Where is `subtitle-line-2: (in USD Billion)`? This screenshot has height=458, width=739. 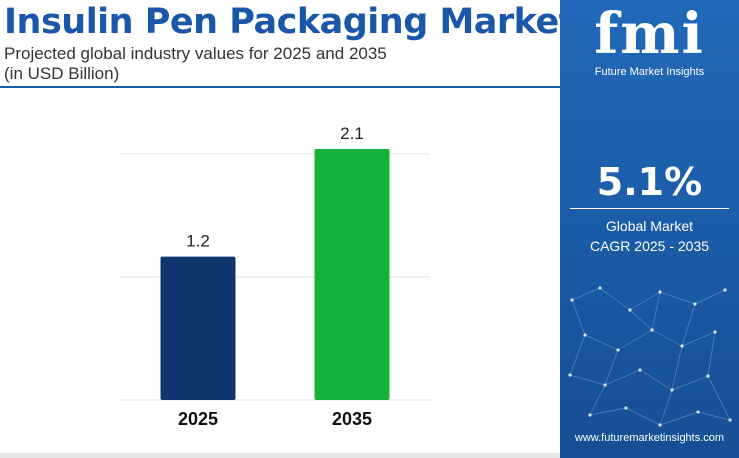
subtitle-line-2: (in USD Billion) is located at coordinates (62, 73).